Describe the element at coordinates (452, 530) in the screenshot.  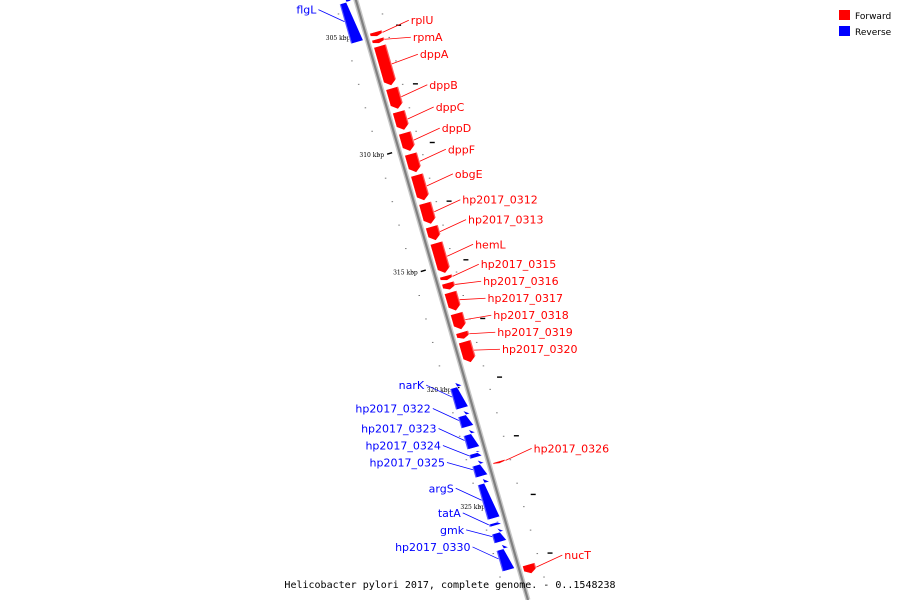
I see `gene-label: gmk` at that location.